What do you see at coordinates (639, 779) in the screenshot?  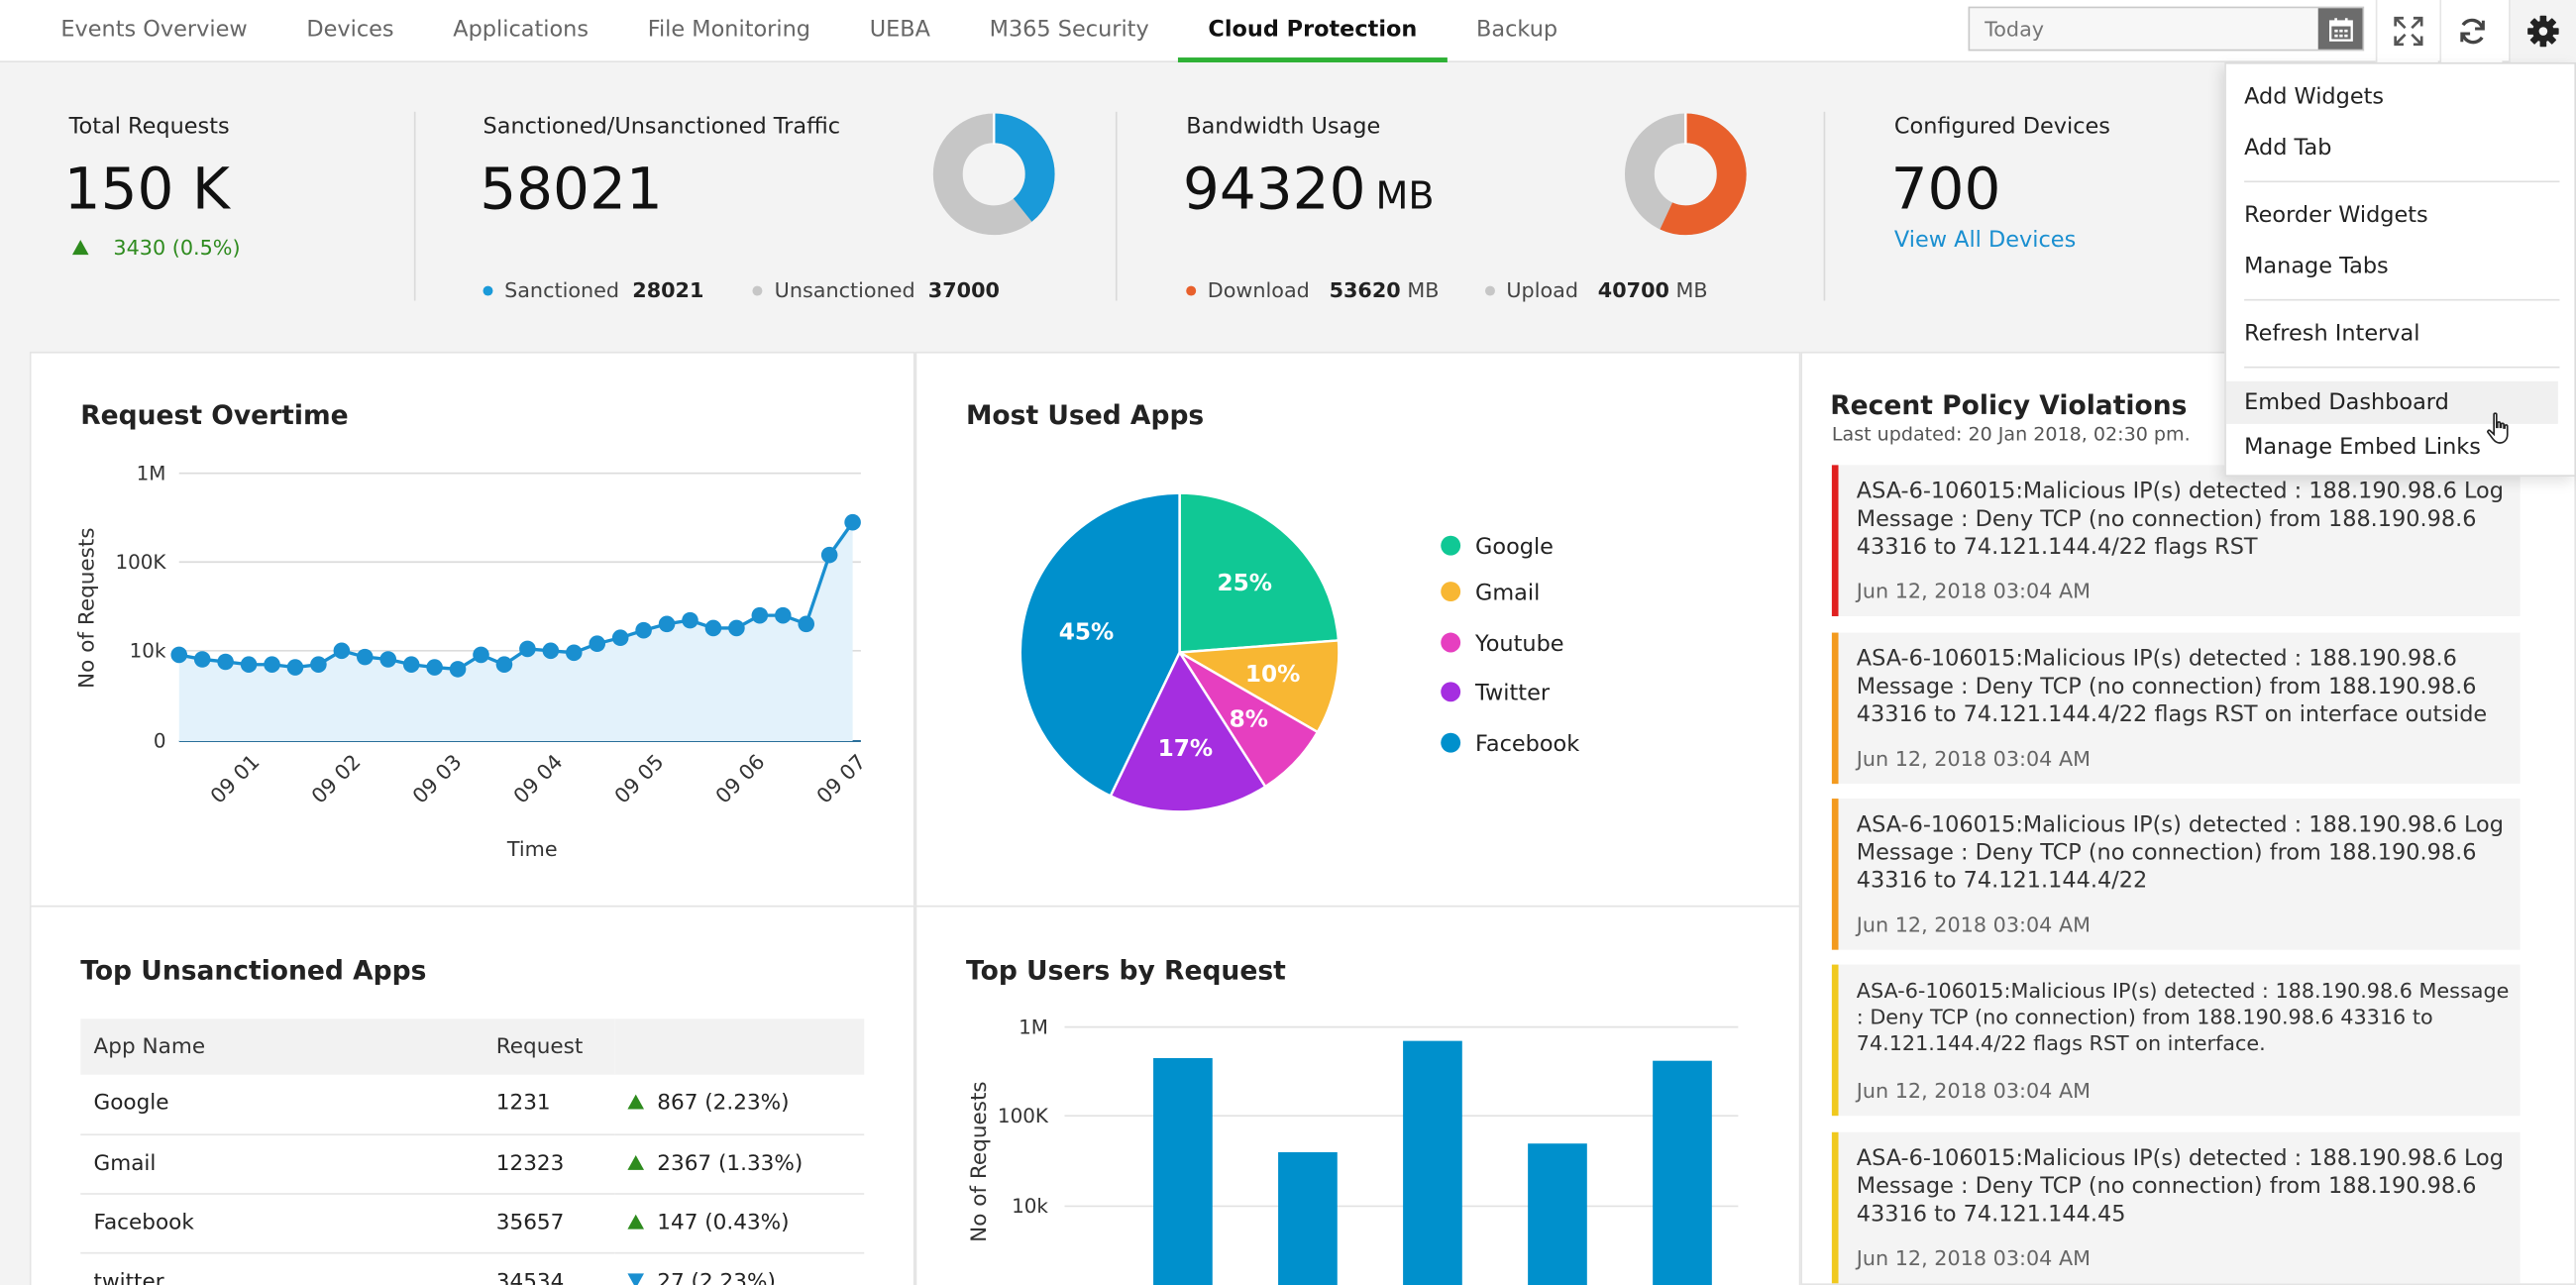 I see `x-tick-label: 09 05` at bounding box center [639, 779].